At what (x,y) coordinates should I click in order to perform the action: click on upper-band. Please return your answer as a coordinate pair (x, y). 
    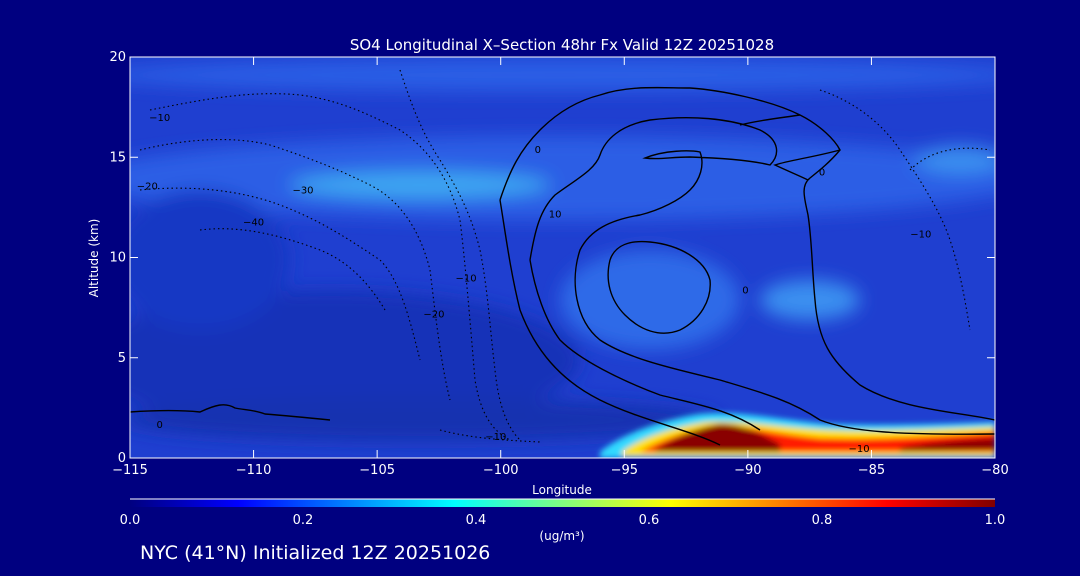
    Looking at the image, I should click on (562, 178).